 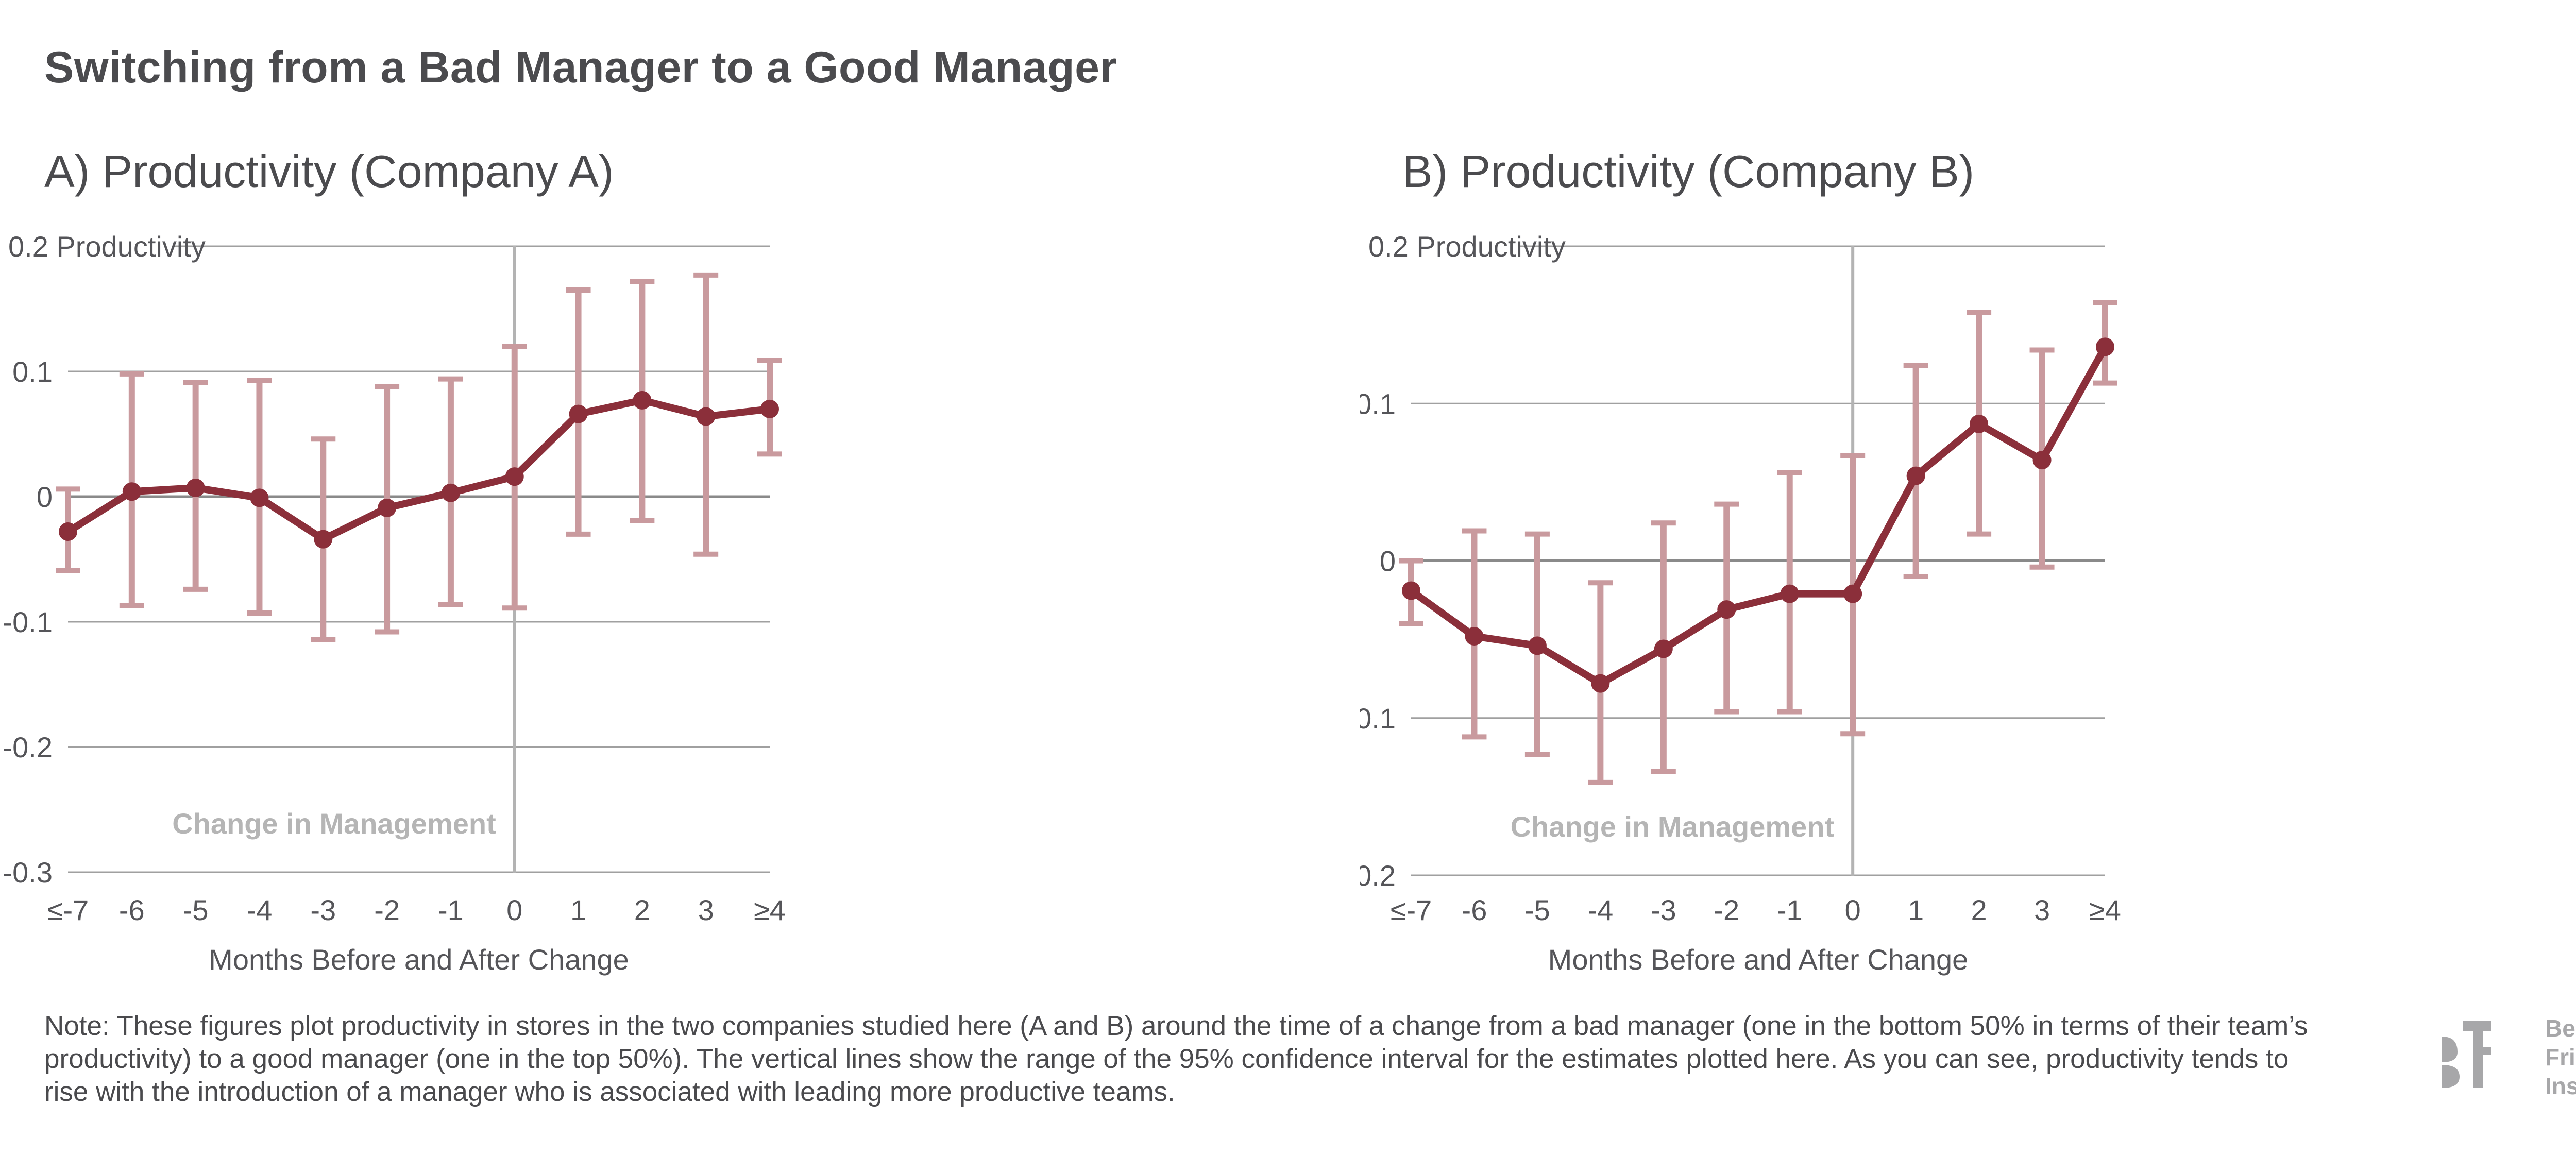 I want to click on bfi-logo: Becker Friedman Institute, so click(x=2509, y=1057).